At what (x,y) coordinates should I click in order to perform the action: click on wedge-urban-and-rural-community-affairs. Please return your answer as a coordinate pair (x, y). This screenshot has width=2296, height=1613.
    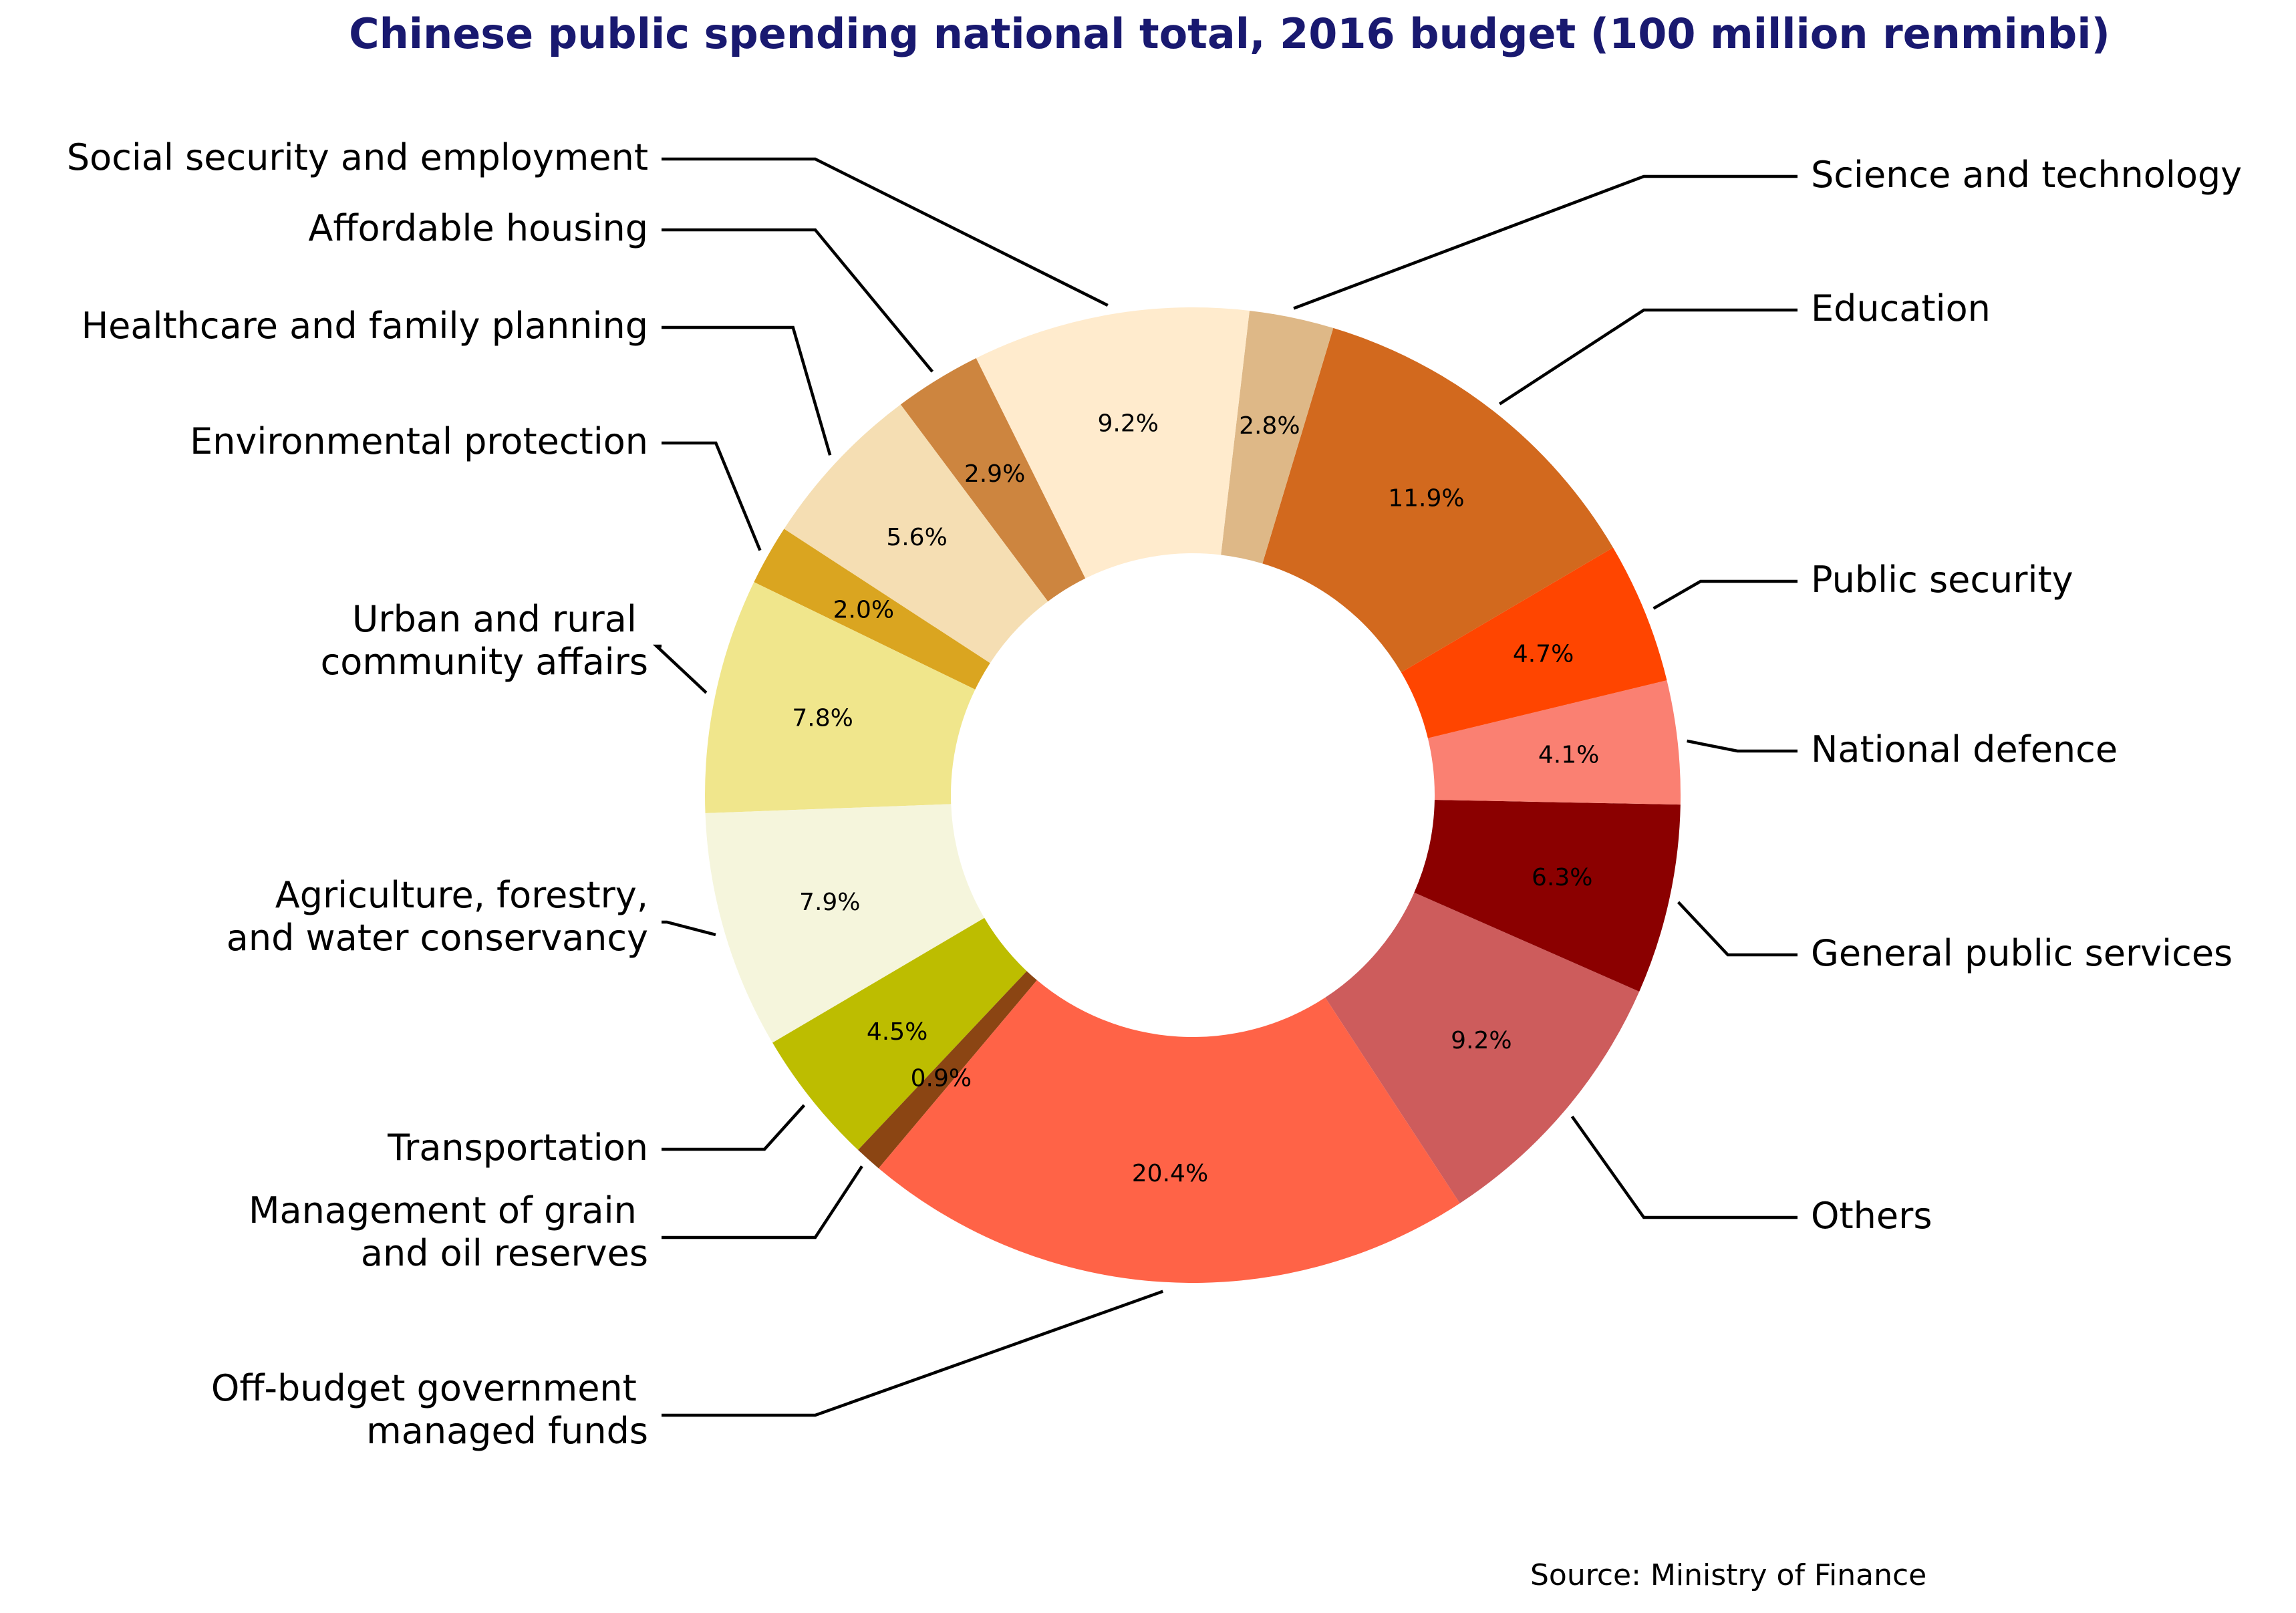
    Looking at the image, I should click on (841, 698).